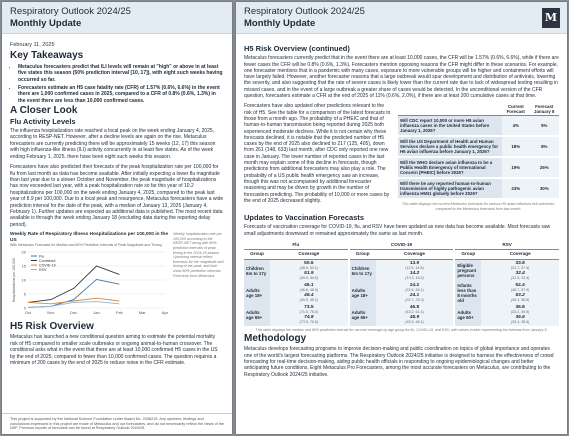  Describe the element at coordinates (414, 317) in the screenshot. I see `coverage-value: 45.9` at that location.